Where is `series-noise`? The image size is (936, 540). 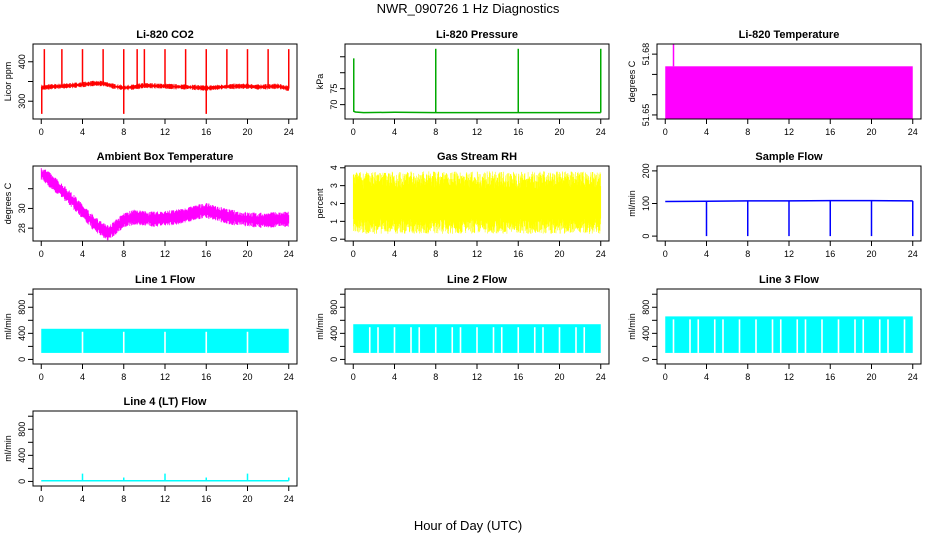
series-noise is located at coordinates (165, 204).